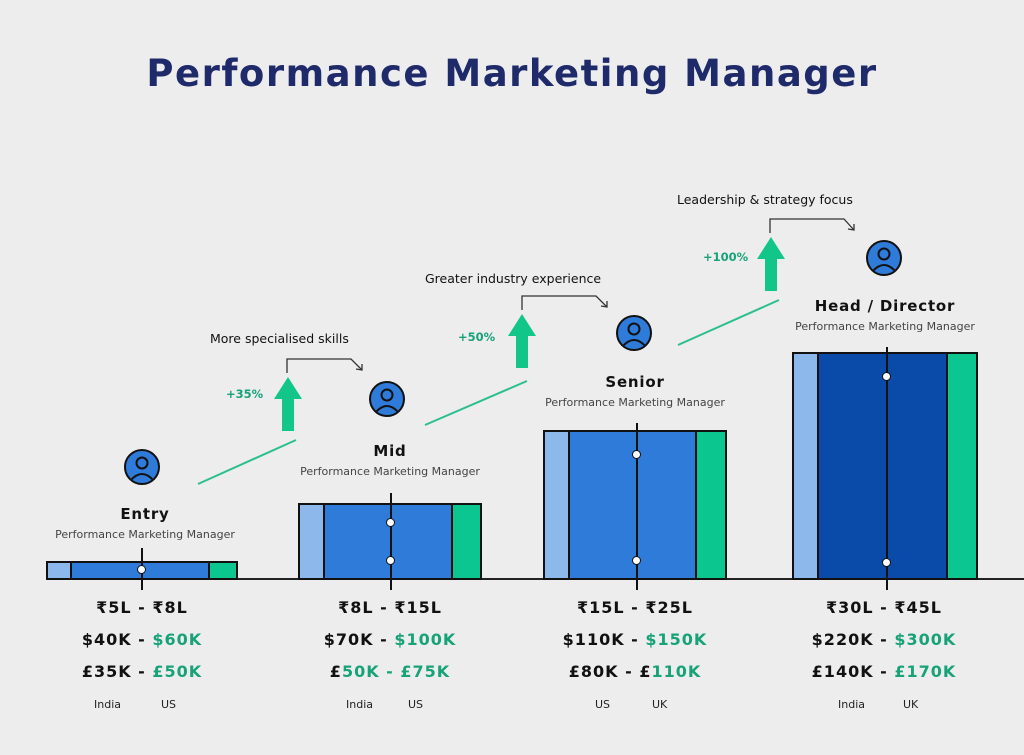  Describe the element at coordinates (390, 471) in the screenshot. I see `level-subtitle-mid: Performance Marketing Manager` at that location.